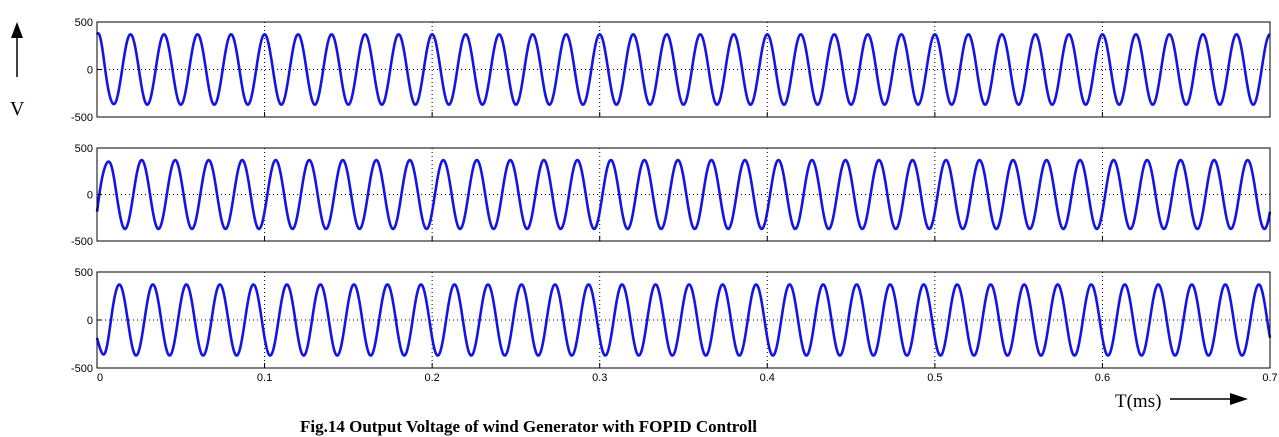 The image size is (1279, 437). What do you see at coordinates (100, 378) in the screenshot?
I see `x-tick-label: 0` at bounding box center [100, 378].